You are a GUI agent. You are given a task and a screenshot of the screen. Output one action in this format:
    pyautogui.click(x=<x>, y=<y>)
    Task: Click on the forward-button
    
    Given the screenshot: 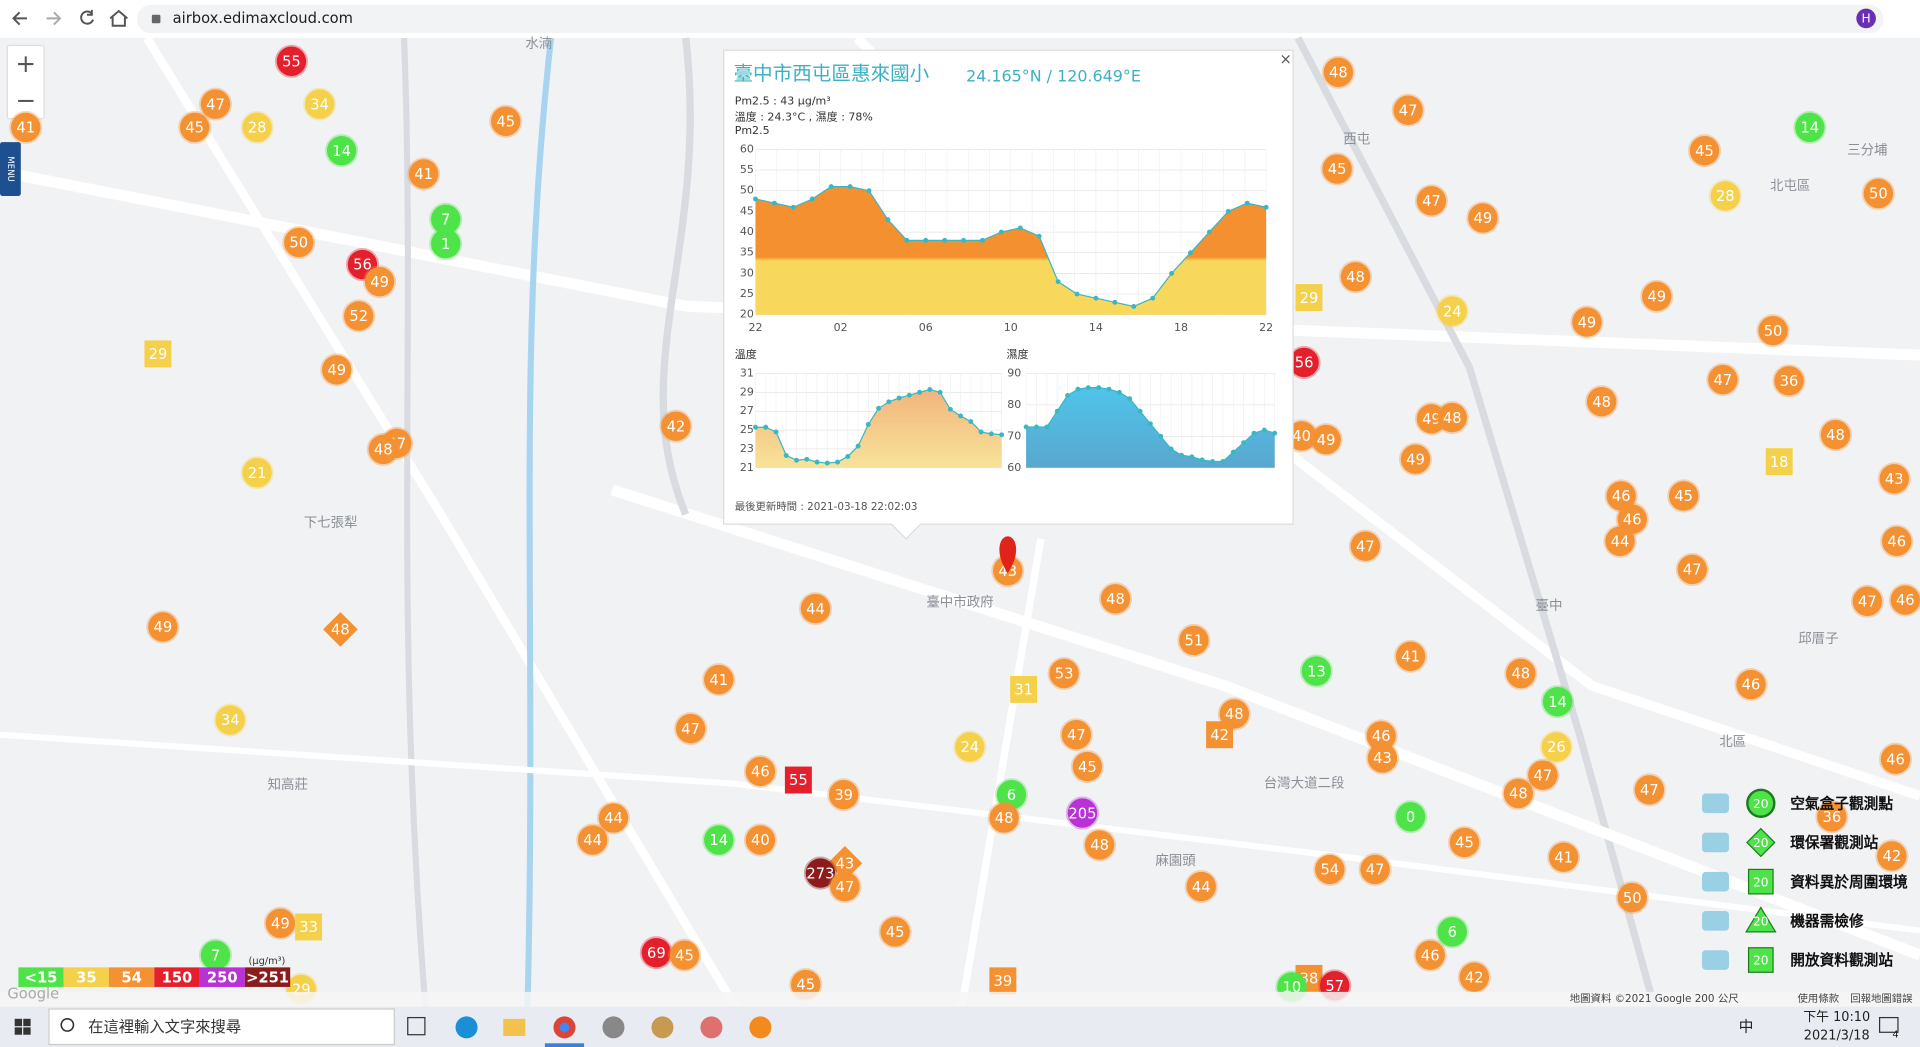 What is the action you would take?
    pyautogui.click(x=54, y=18)
    